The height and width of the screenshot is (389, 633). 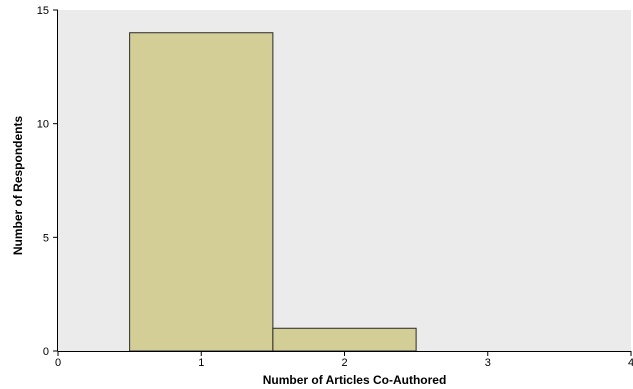 I want to click on x-tick-label: 2, so click(x=344, y=363).